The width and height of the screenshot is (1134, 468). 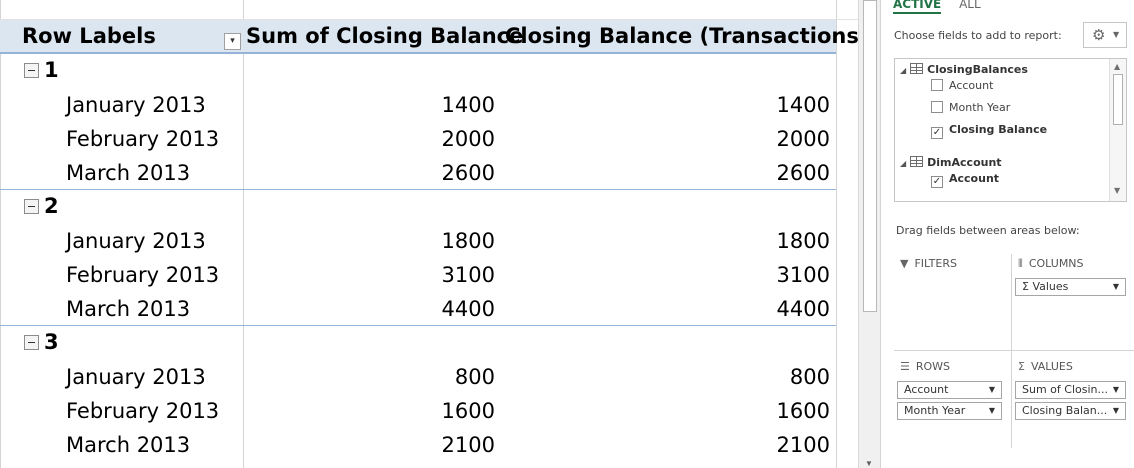 I want to click on sheet-vertical-scrollbar: ▼, so click(x=869, y=234).